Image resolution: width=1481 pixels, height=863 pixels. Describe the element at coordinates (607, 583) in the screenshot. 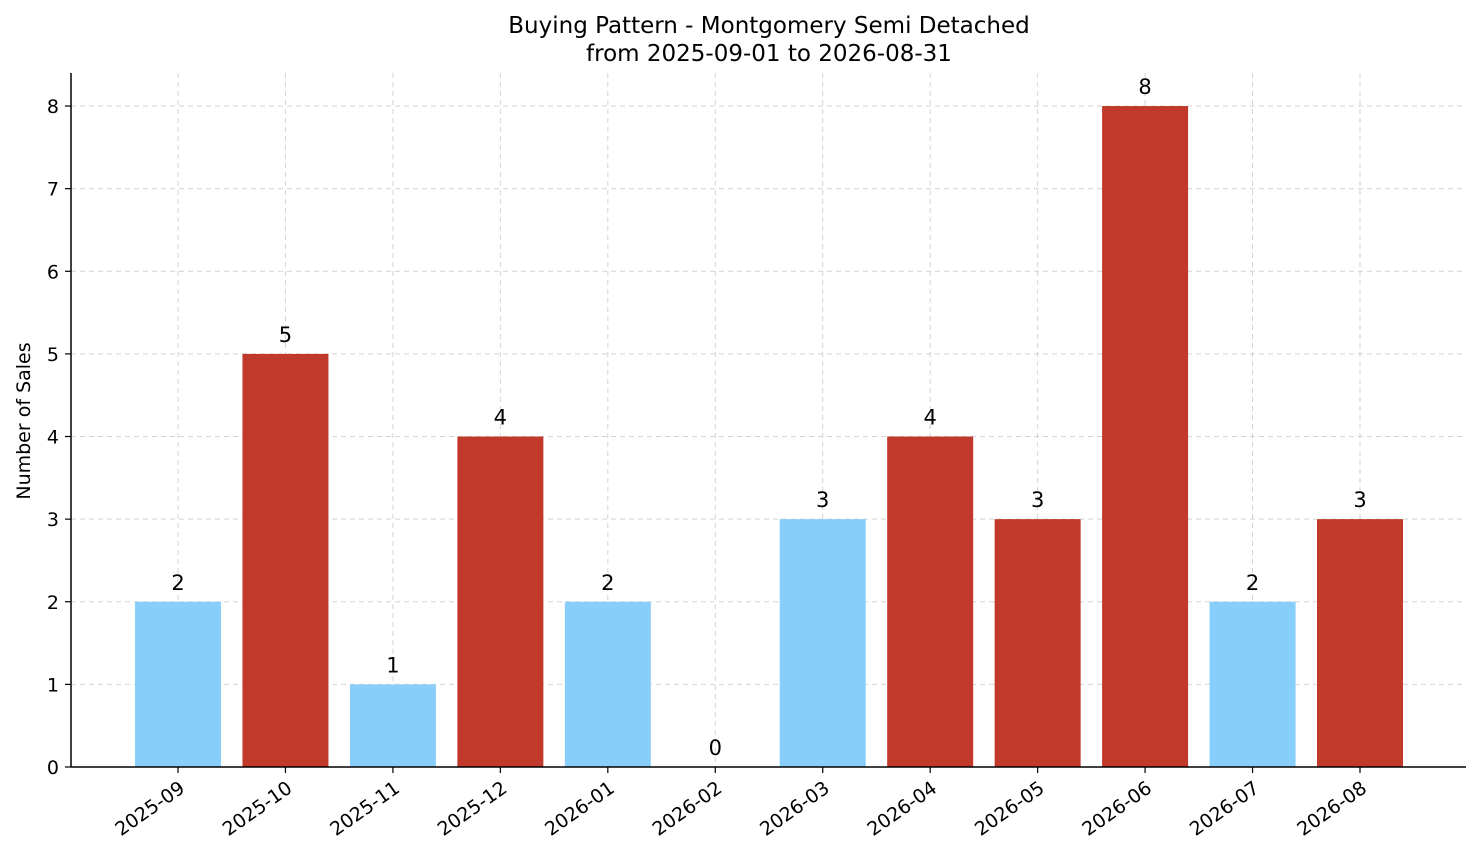

I see `data-label-2026-01: 2` at that location.